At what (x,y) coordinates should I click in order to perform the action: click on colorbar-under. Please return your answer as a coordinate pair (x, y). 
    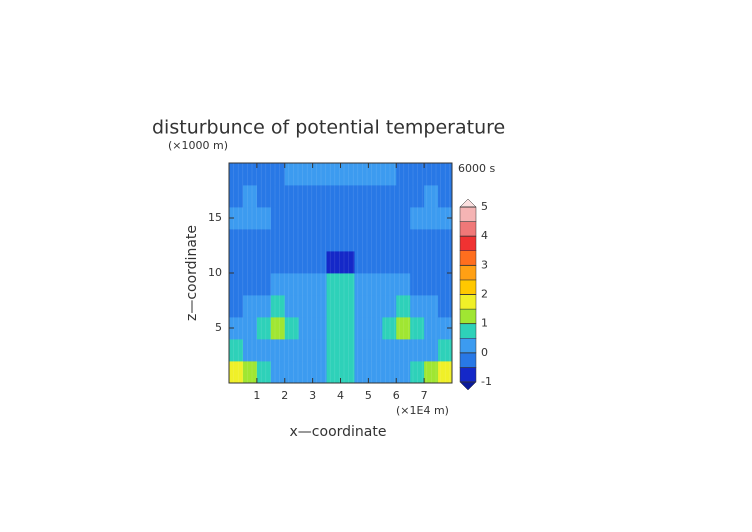
    Looking at the image, I should click on (468, 386).